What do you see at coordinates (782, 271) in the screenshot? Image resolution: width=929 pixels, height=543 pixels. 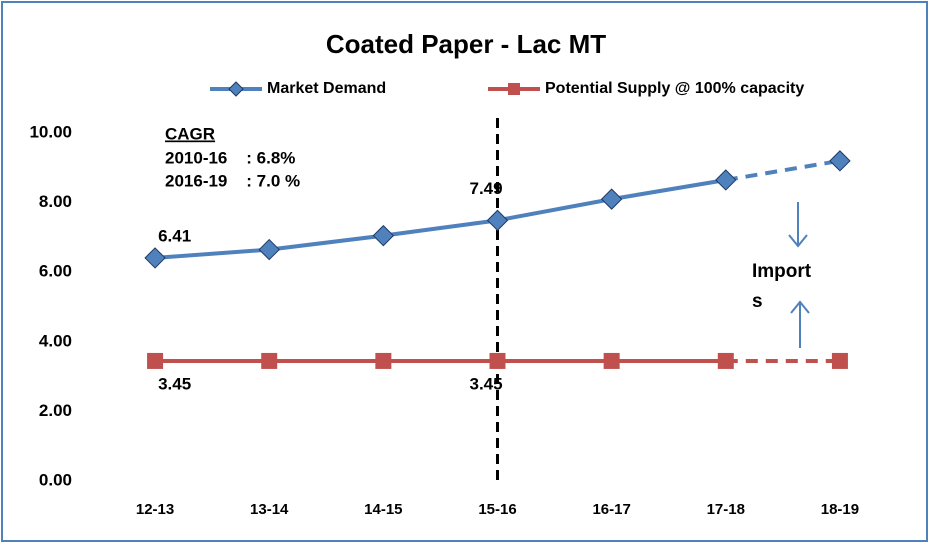 I see `imports-label: Import` at bounding box center [782, 271].